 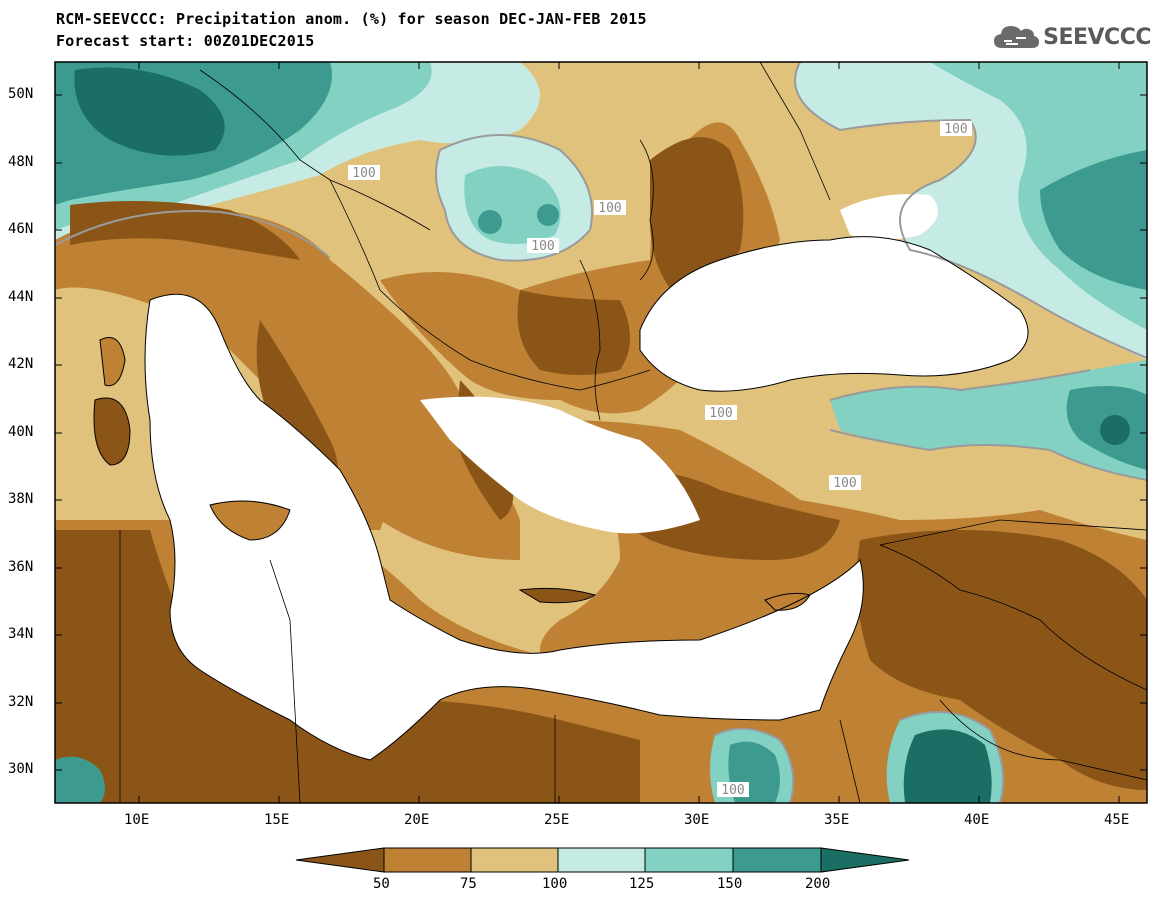 I want to click on colorbar-label: 125, so click(x=642, y=884).